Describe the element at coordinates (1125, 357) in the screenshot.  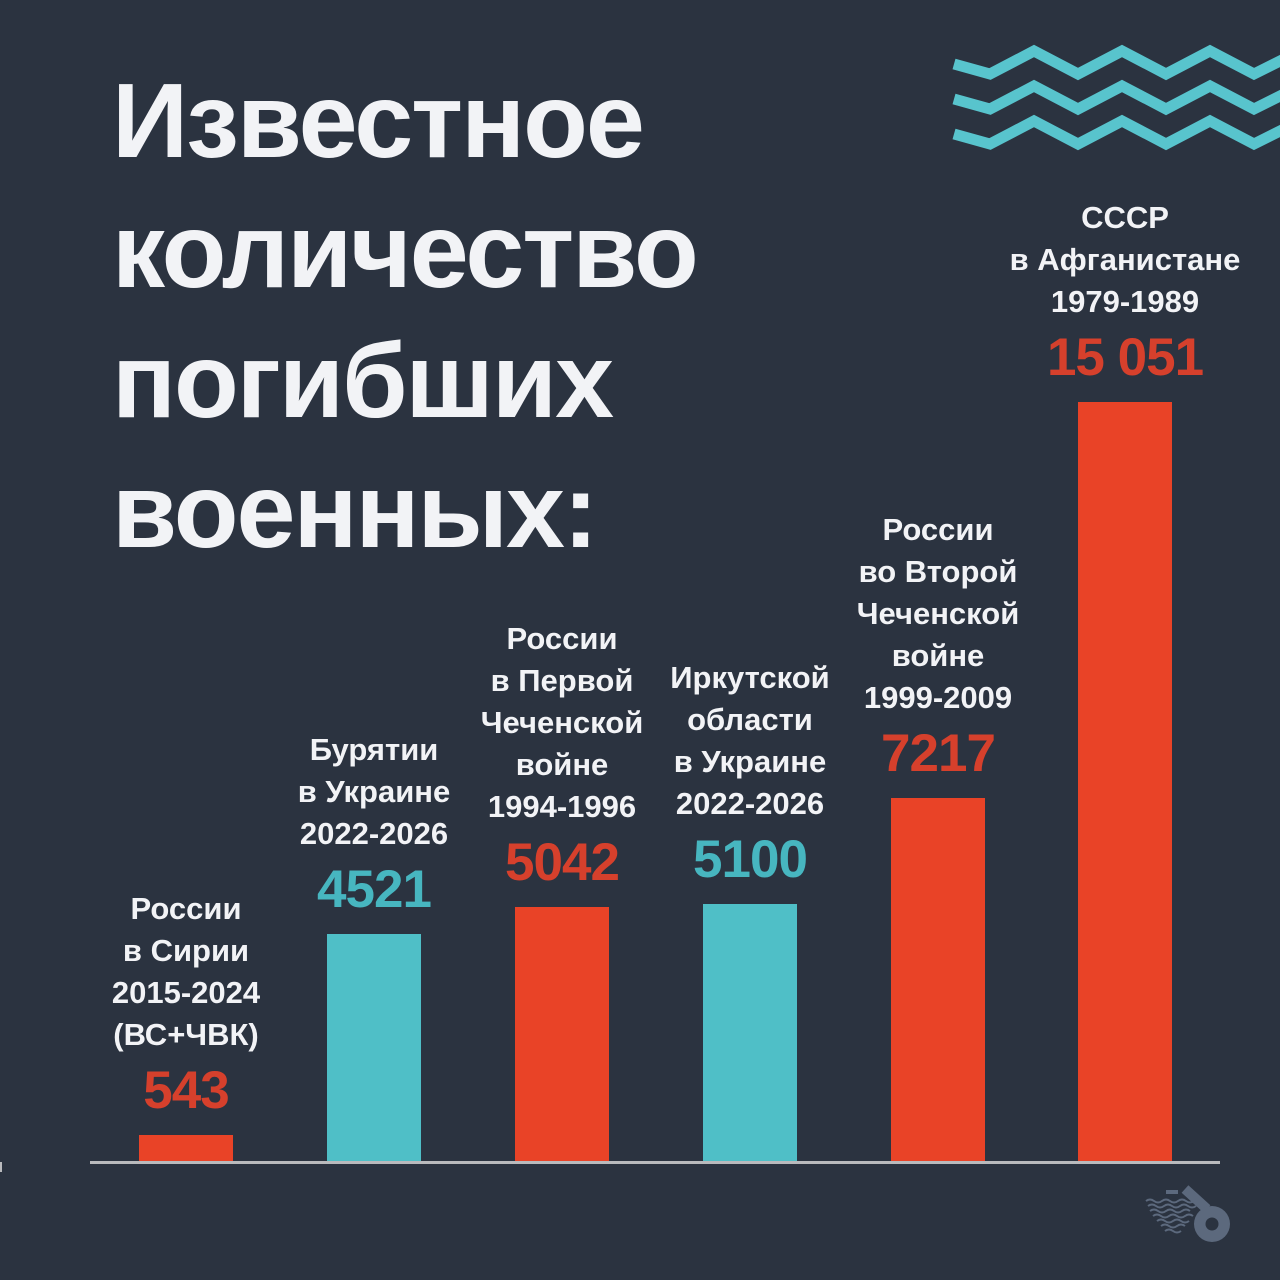
I see `bar-value: 15 051` at that location.